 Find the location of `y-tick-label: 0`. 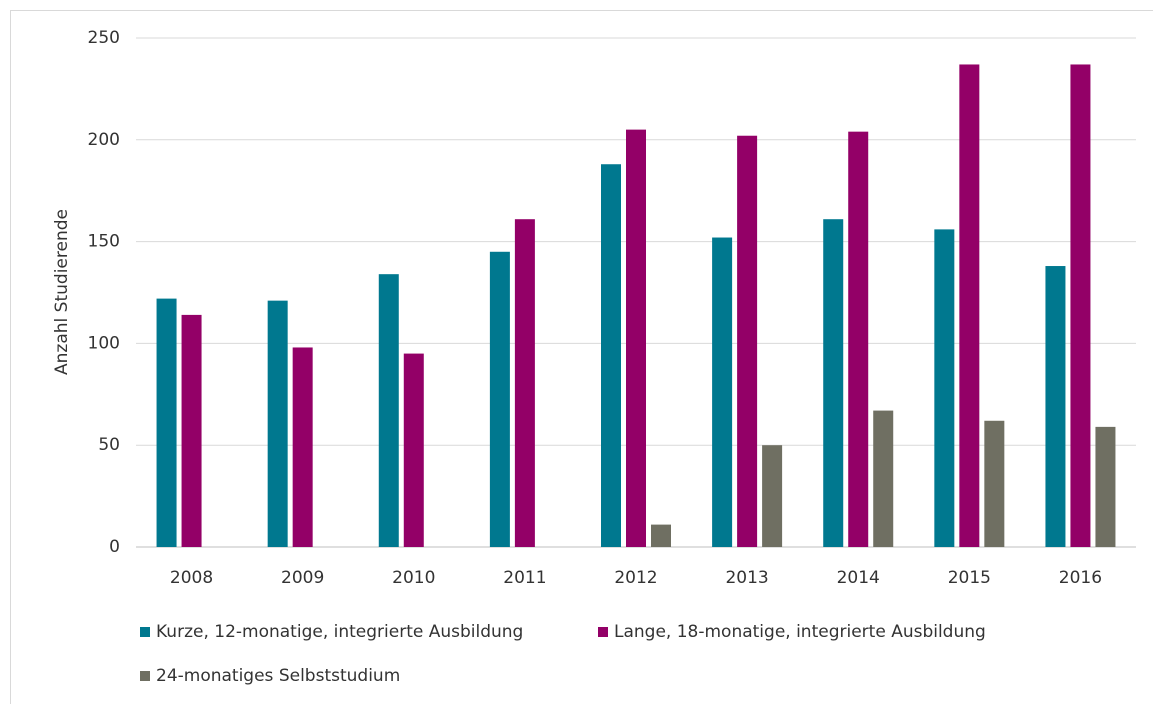

y-tick-label: 0 is located at coordinates (114, 547).